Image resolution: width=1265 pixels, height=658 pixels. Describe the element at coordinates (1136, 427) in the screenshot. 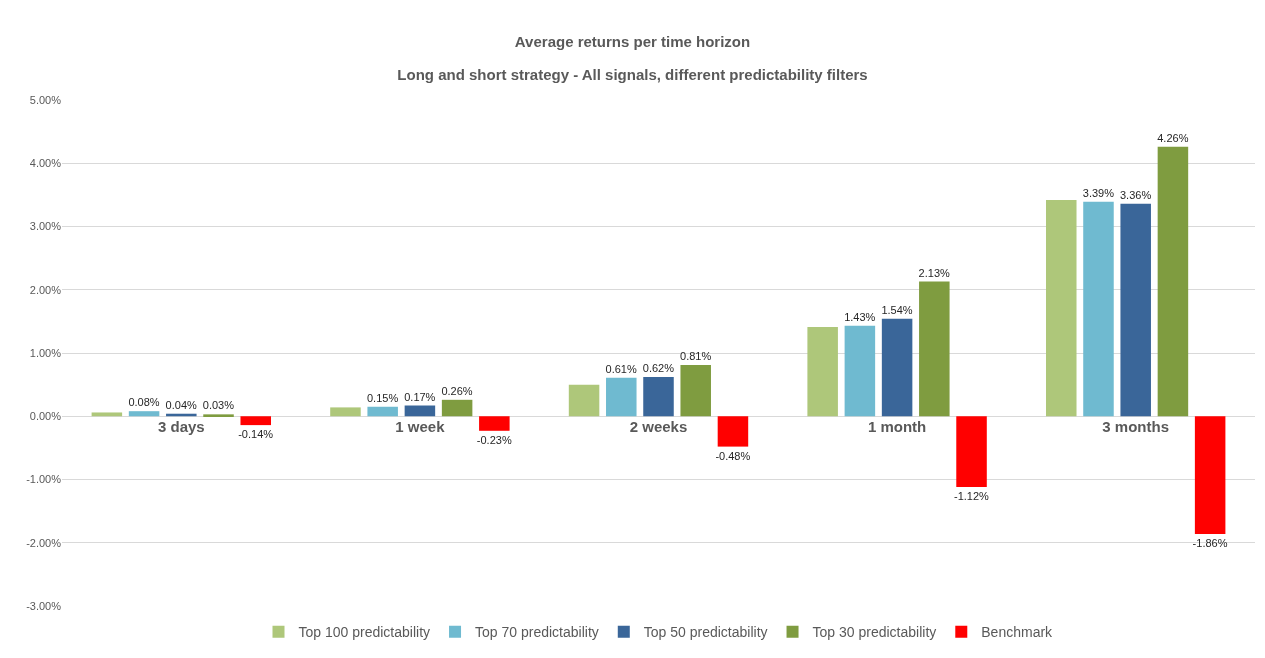

I see `x-tick-label: 3 months` at that location.